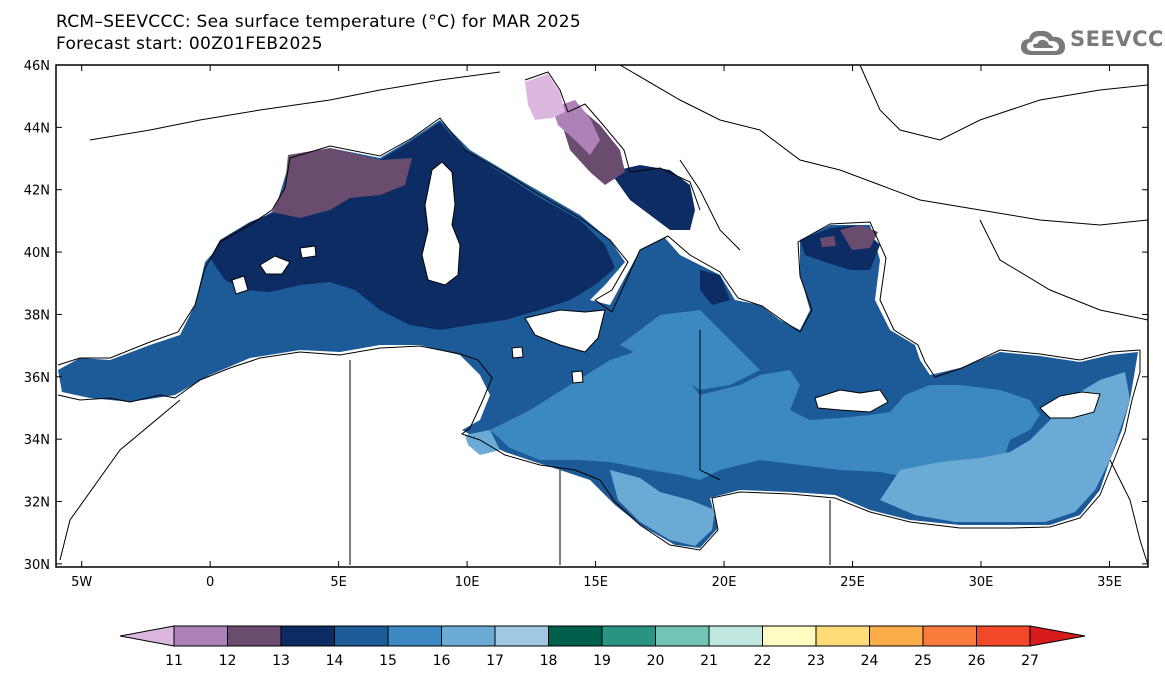  Describe the element at coordinates (923, 661) in the screenshot. I see `colorbar-label: 25` at that location.